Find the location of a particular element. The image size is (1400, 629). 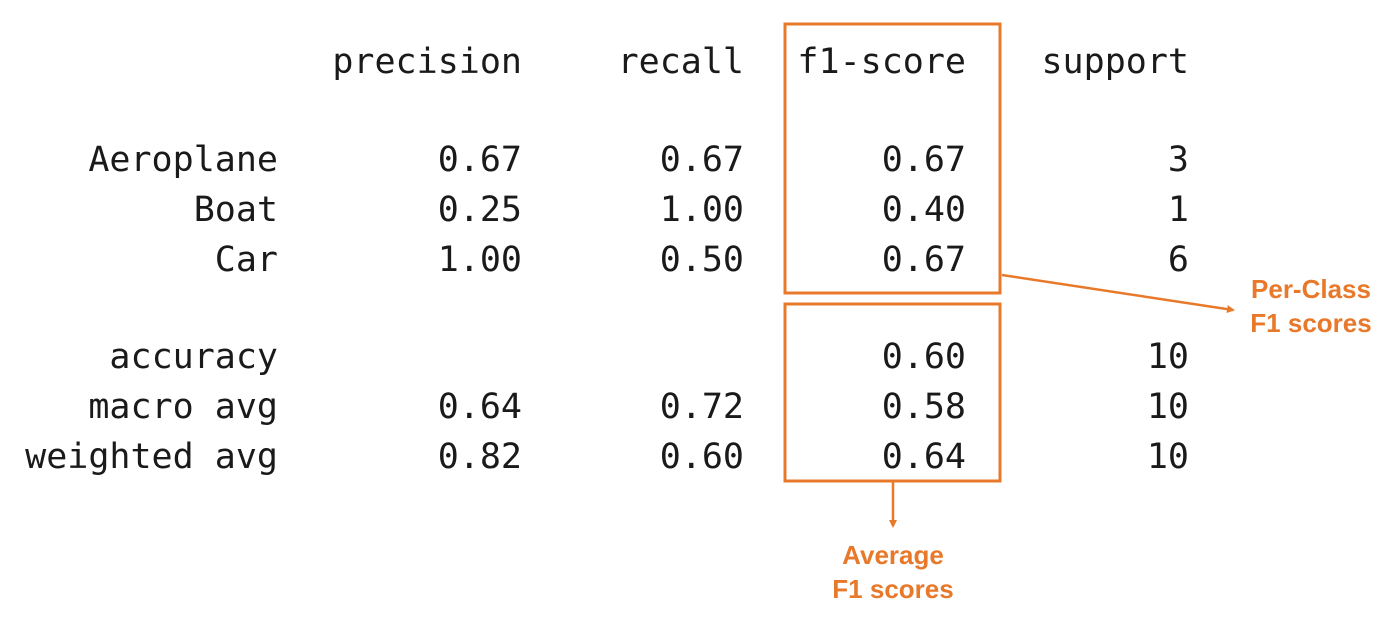

recall-value: 0.67 is located at coordinates (701, 160).